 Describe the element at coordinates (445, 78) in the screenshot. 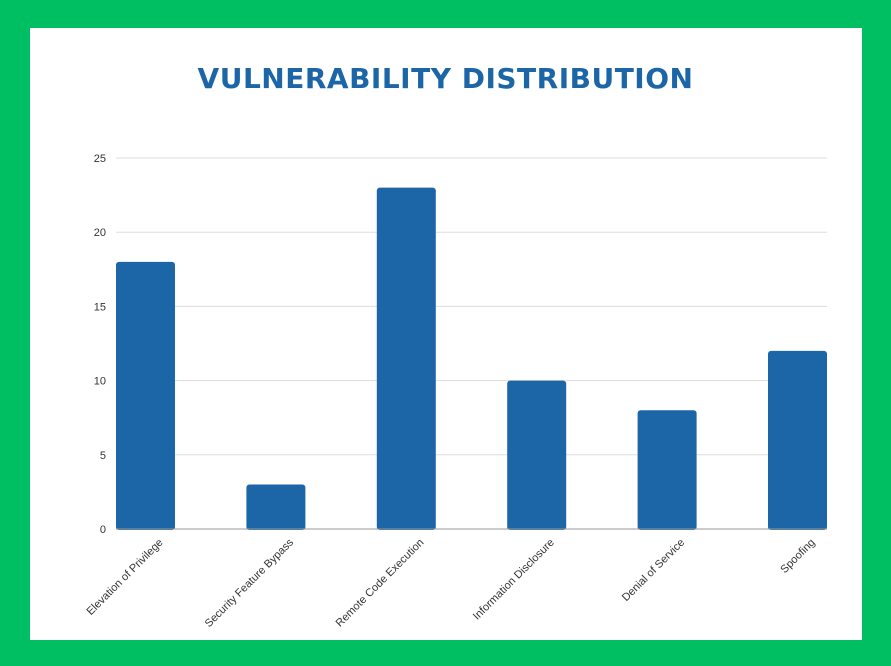

I see `chart-title: VULNERABILITY DISTRIBUTION` at that location.